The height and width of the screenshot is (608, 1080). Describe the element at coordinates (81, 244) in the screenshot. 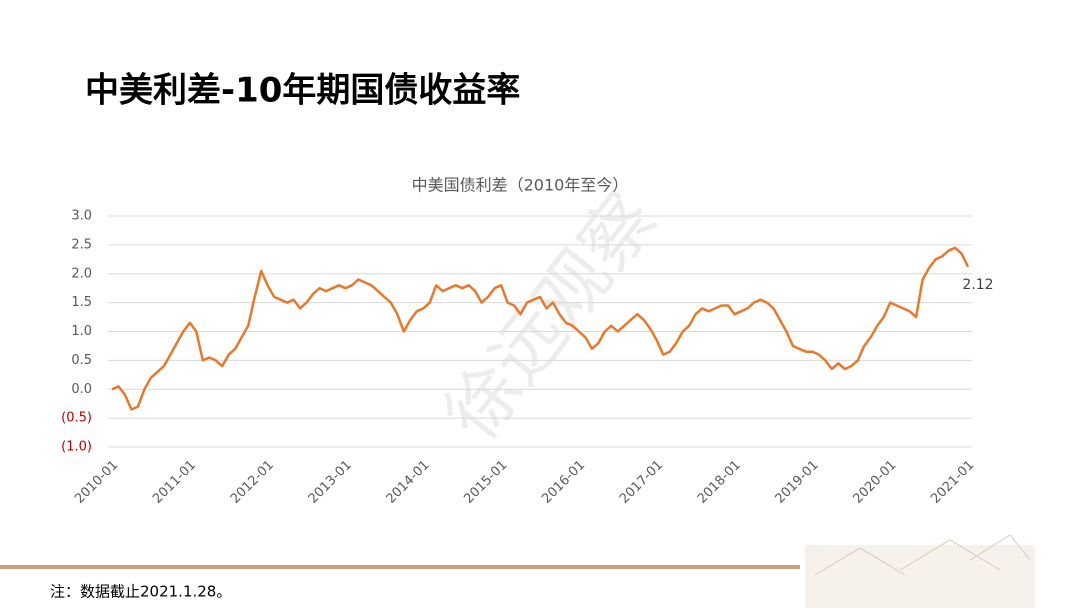

I see `y-tick-label: 2.5` at that location.